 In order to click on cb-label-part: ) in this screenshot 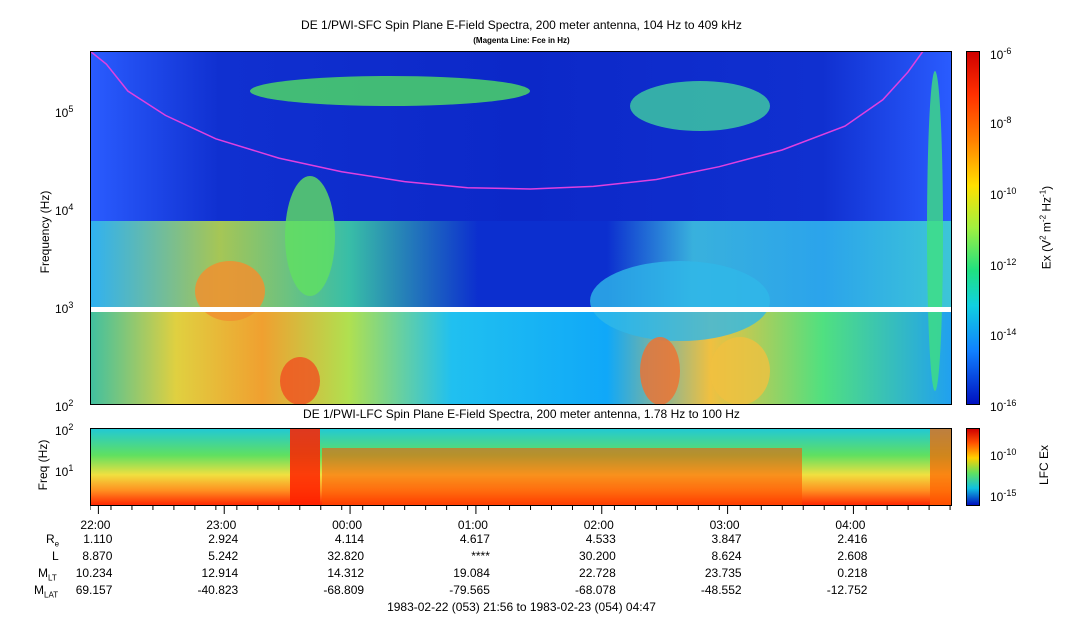, I will do `click(1046, 187)`.